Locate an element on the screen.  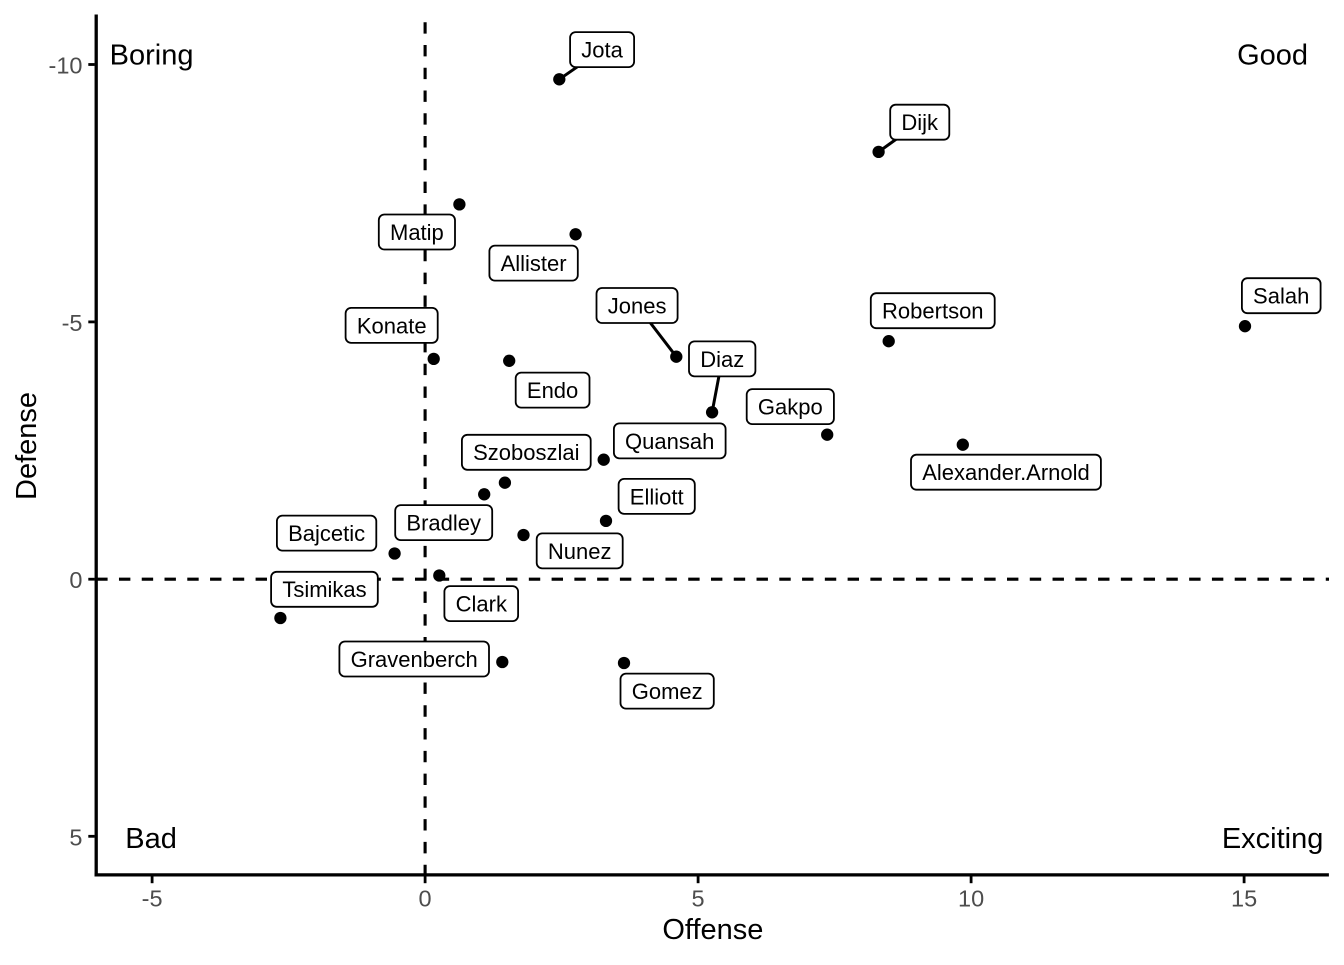
svg-text: Konate is located at coordinates (392, 325).